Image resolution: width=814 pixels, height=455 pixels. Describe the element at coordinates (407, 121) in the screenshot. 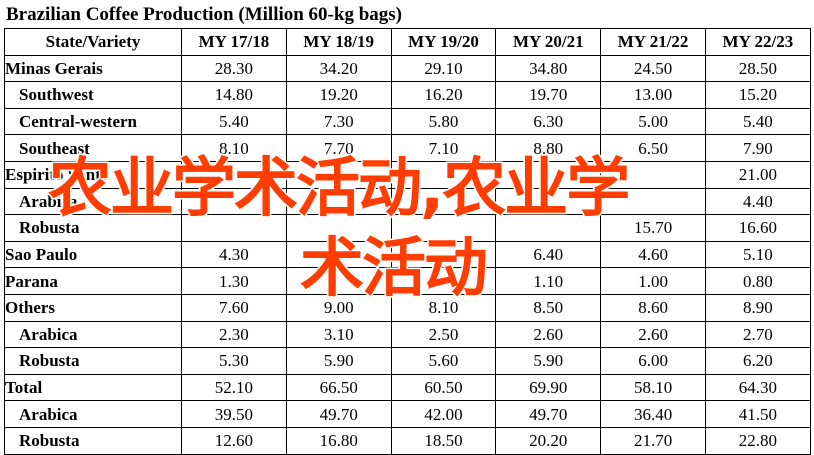

I see `table-row: Central-western 5.40 7.30 5.80 6.30 5.00 5.40` at that location.